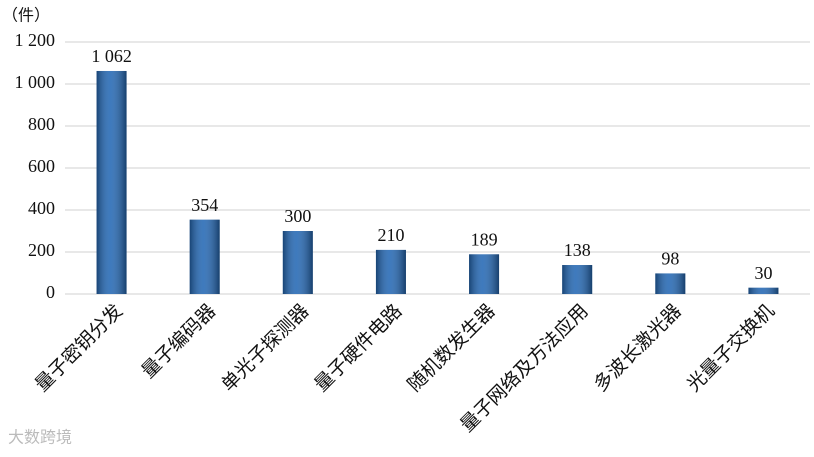  What do you see at coordinates (41, 250) in the screenshot?
I see `y-tick-label: 200` at bounding box center [41, 250].